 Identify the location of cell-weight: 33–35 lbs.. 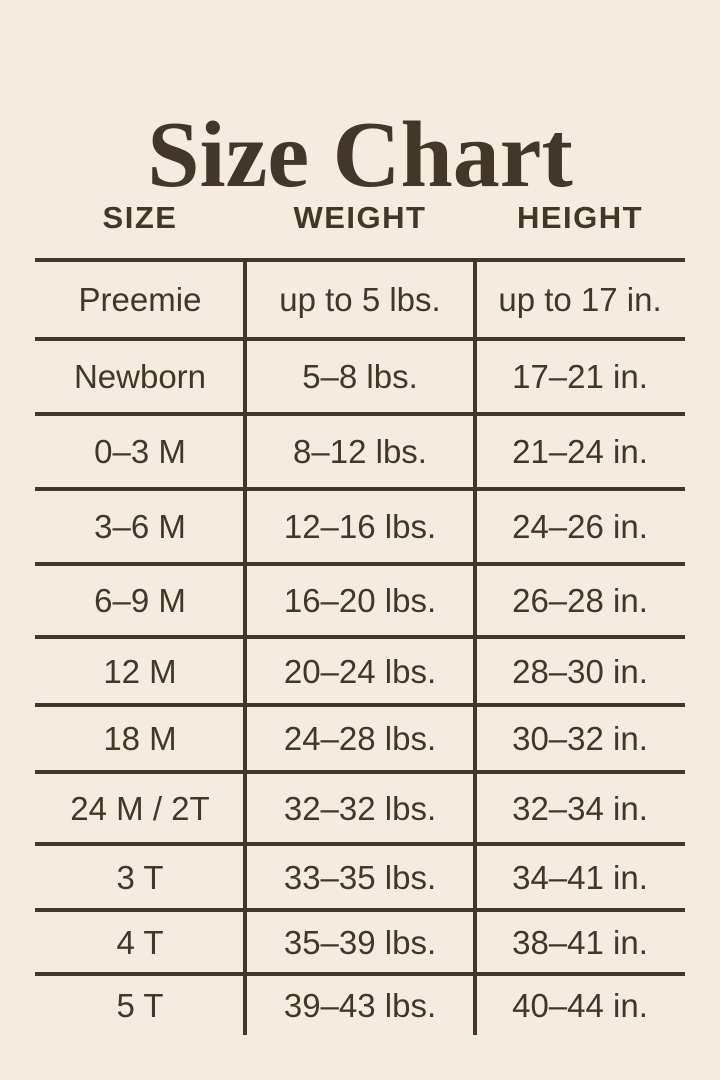
(360, 877).